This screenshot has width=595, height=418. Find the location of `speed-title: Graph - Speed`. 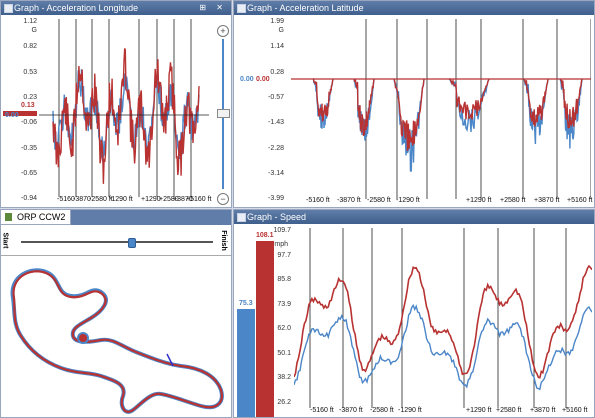

speed-title: Graph - Speed is located at coordinates (277, 217).